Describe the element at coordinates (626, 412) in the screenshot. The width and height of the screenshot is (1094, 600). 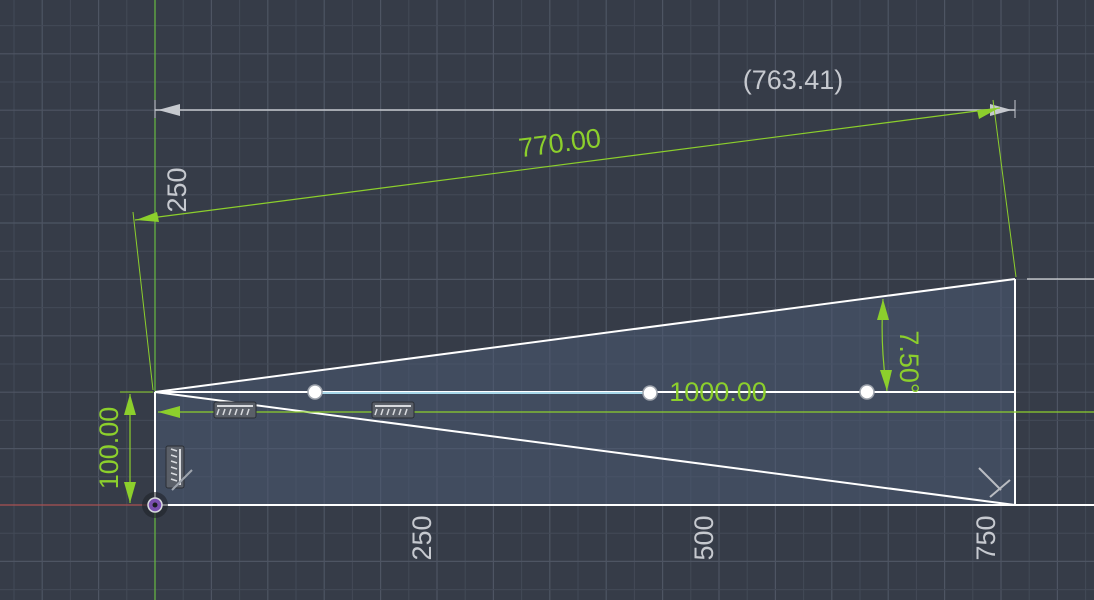
I see `center-dimension` at that location.